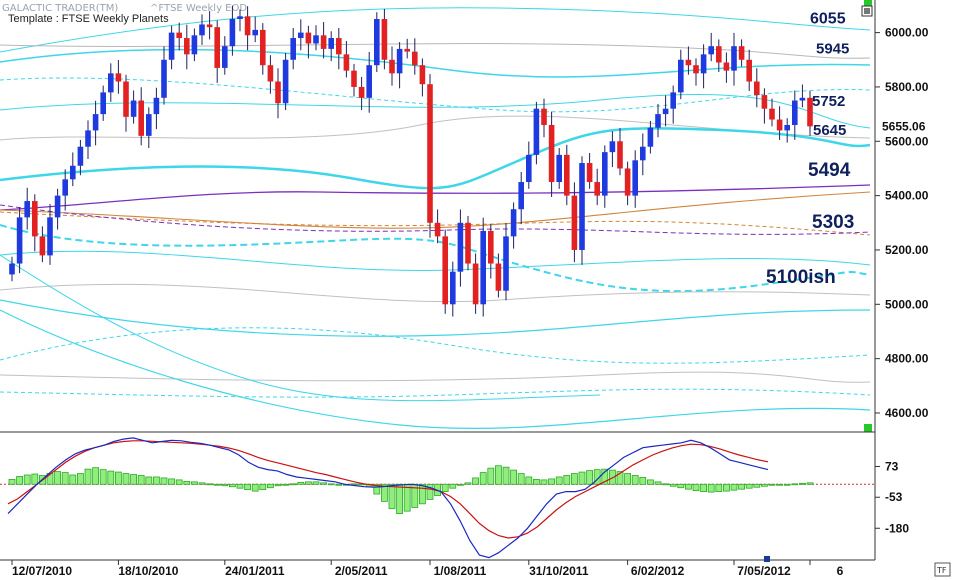  Describe the element at coordinates (460, 571) in the screenshot. I see `time-tick-label: 1/08/2011` at that location.